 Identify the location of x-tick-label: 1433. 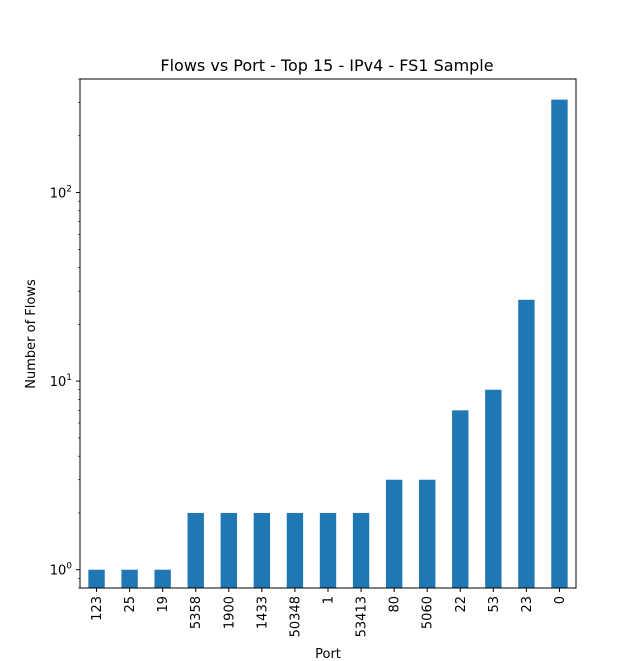
(262, 612).